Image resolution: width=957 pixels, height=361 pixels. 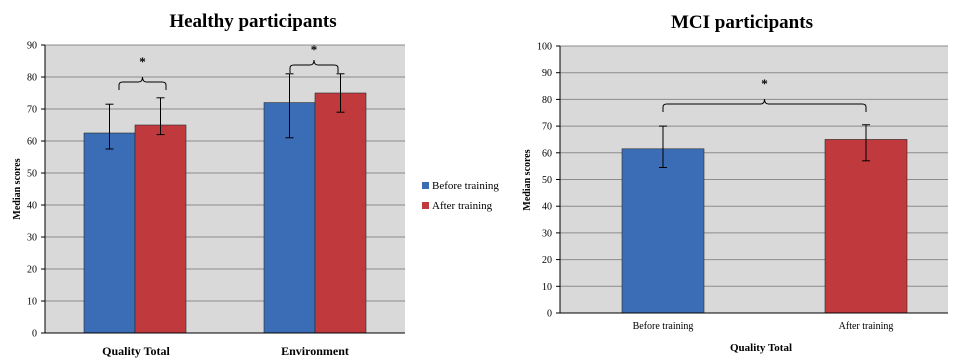 I want to click on chart-title: MCI participants, so click(x=742, y=22).